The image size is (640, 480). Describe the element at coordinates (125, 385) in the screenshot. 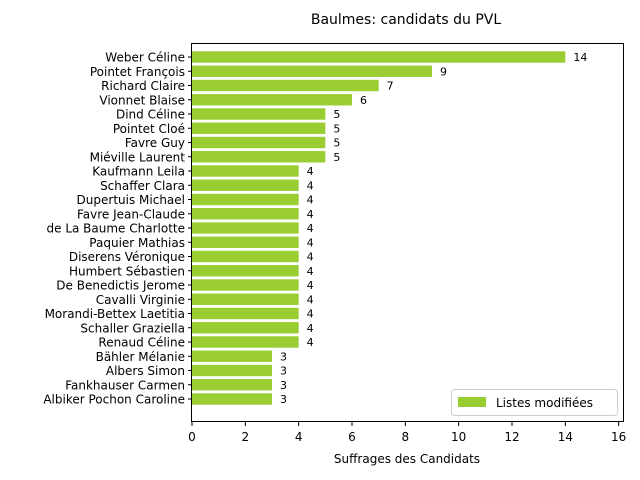

I see `y-tick-label: Fankhauser Carmen` at that location.